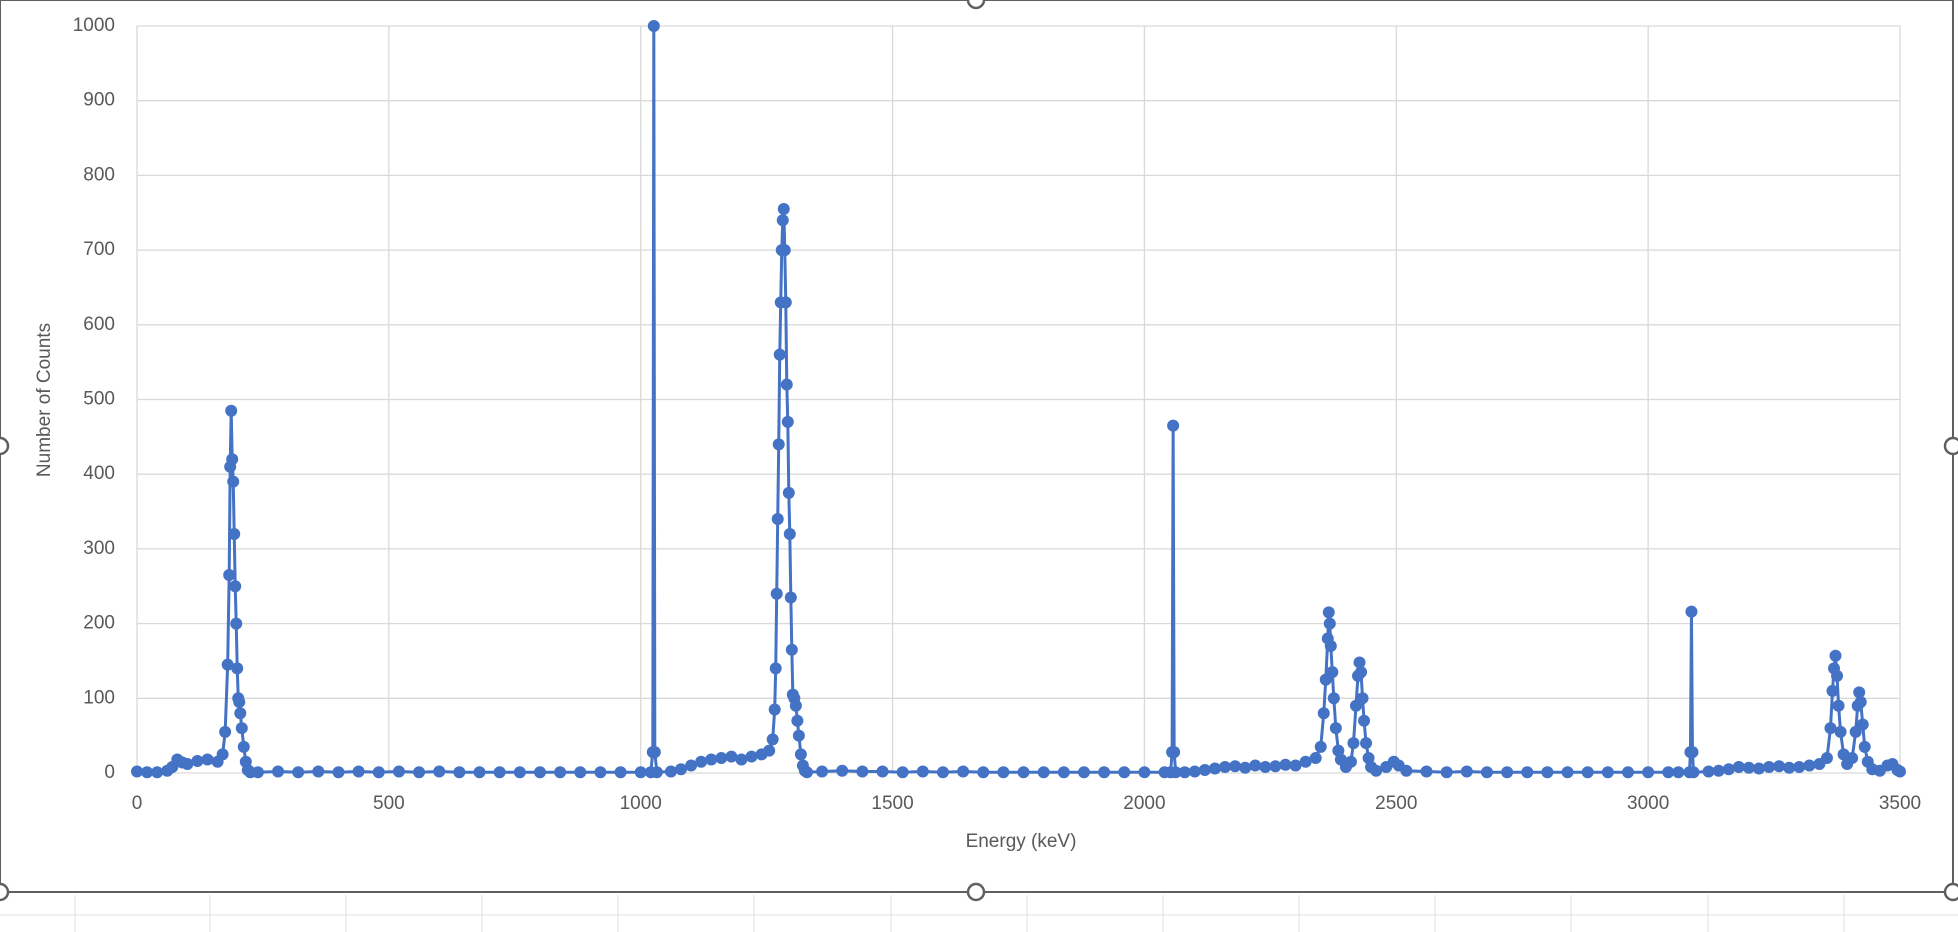 This screenshot has height=932, width=1958. I want to click on y-tick-label: 700, so click(99, 249).